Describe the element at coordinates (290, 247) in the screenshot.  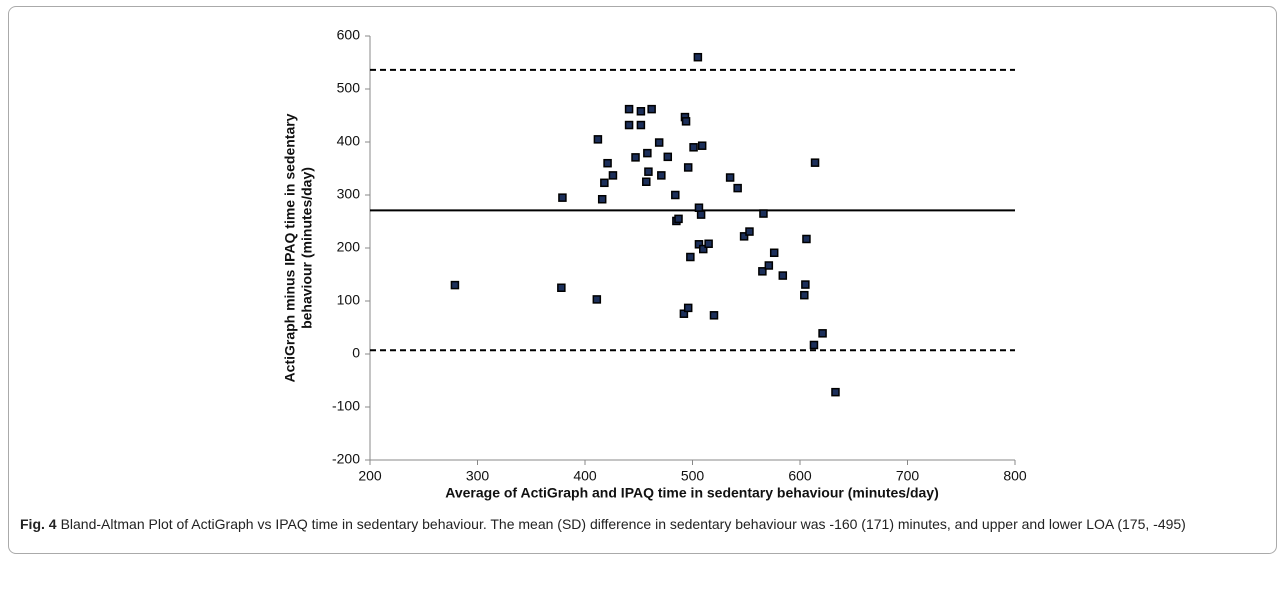
I see `y-axis-title: ActiGraph minus IPAQ time in sedentary` at that location.